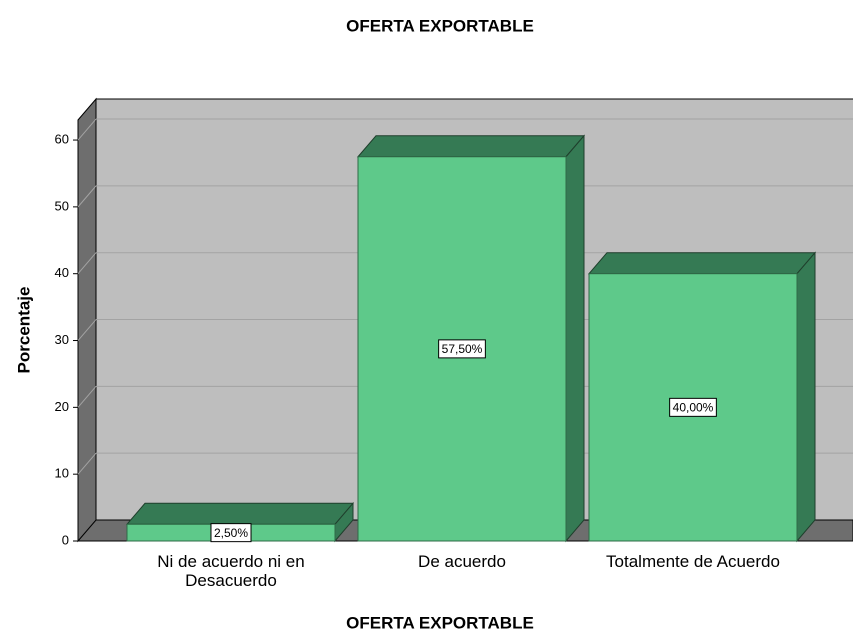  Describe the element at coordinates (62, 339) in the screenshot. I see `y-tick-label: 30` at that location.